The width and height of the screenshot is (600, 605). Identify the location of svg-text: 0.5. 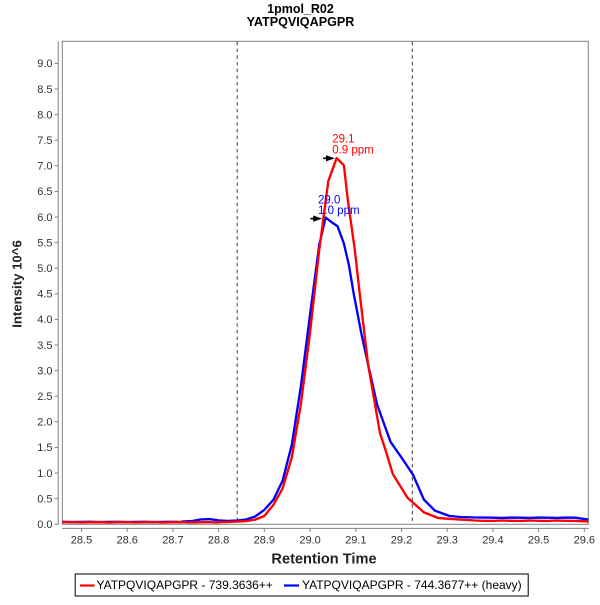
(44, 499).